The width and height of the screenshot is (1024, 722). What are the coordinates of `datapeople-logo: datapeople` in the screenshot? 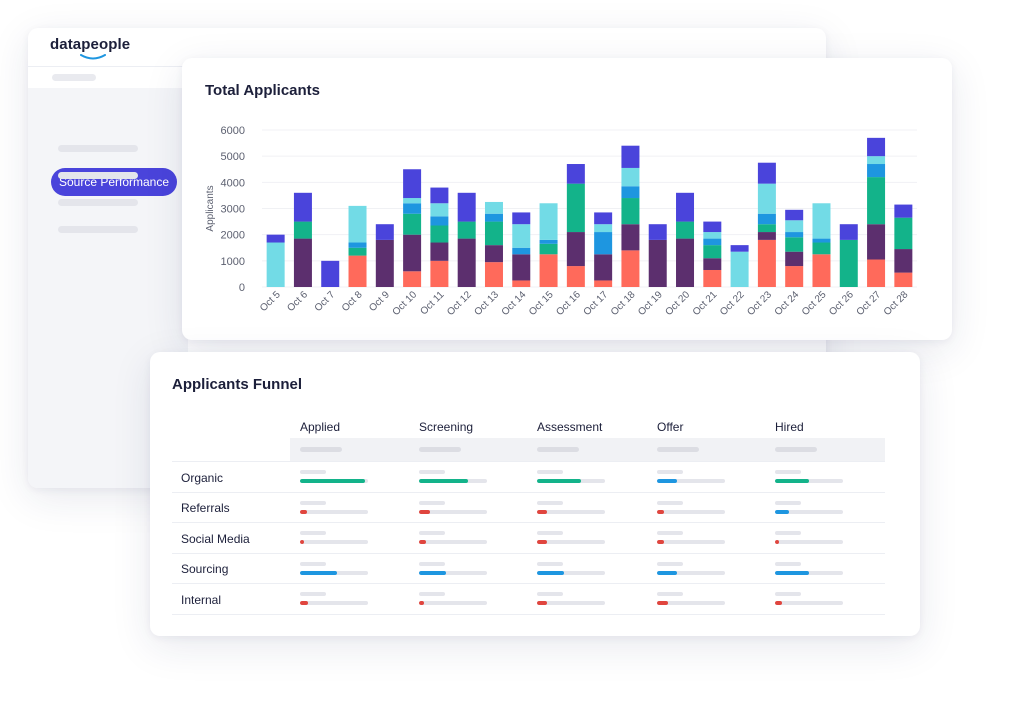 It's located at (90, 44).